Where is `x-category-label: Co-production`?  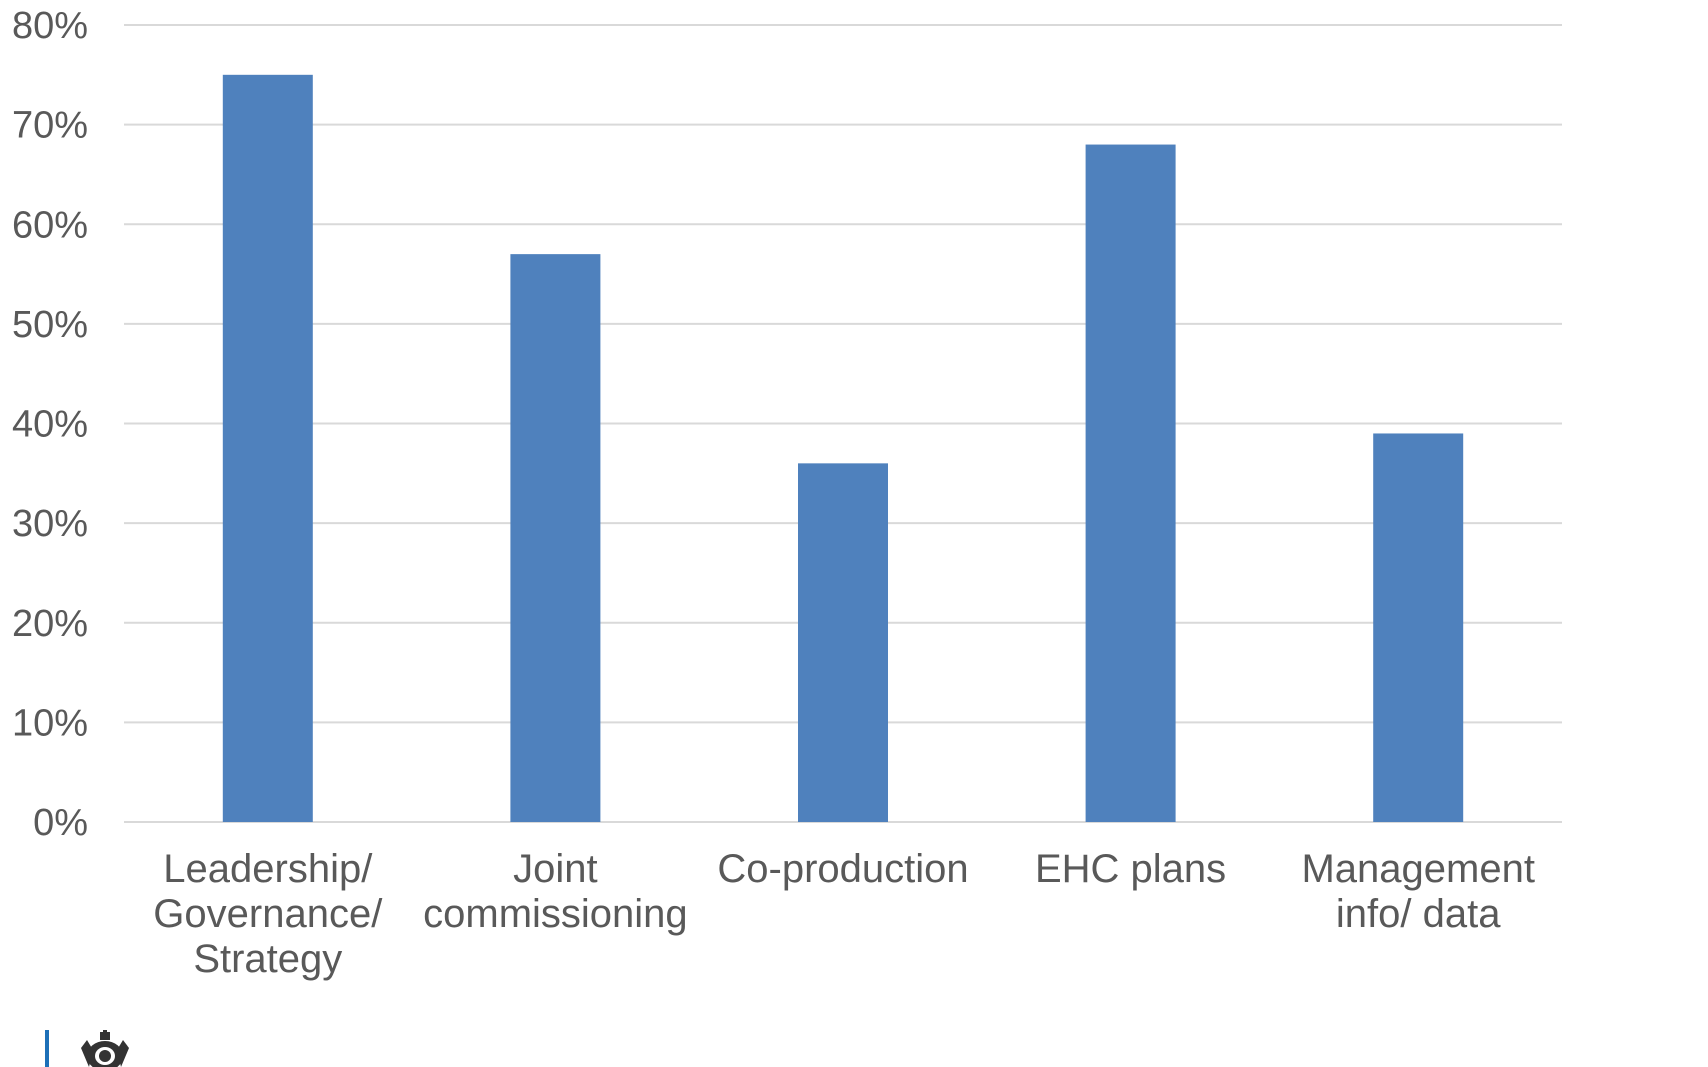
x-category-label: Co-production is located at coordinates (842, 869).